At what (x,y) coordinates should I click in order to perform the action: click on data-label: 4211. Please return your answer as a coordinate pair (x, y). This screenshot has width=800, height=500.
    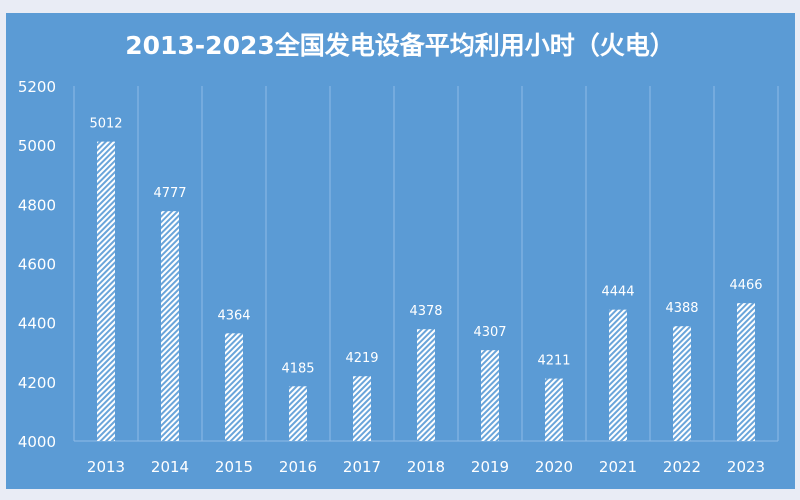
    Looking at the image, I should click on (553, 361).